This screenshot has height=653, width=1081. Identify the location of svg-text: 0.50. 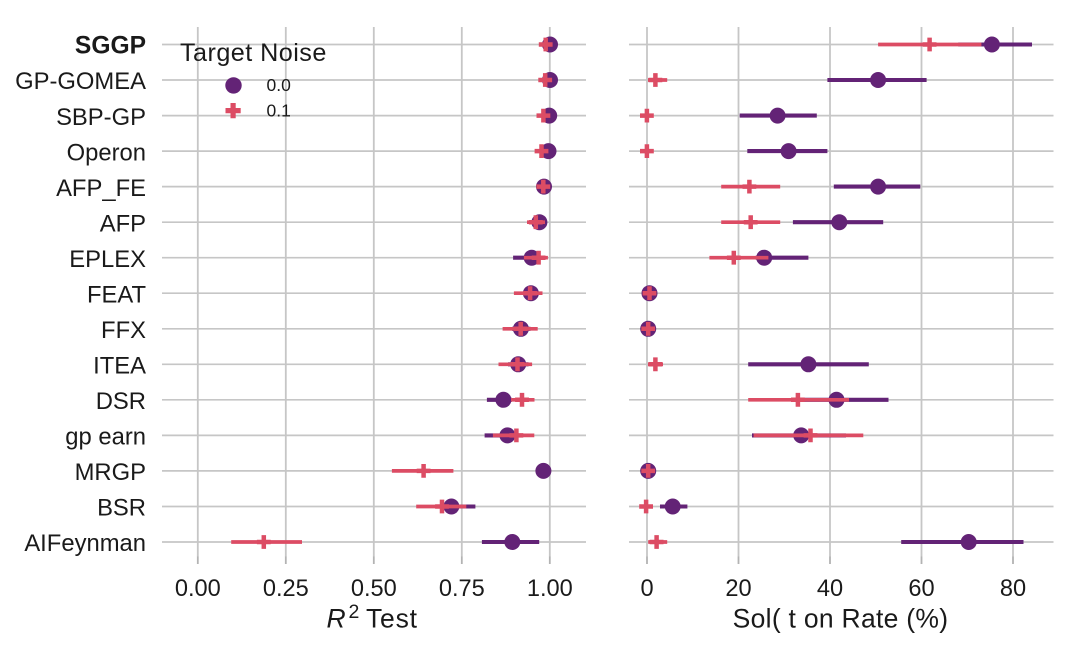
(374, 589).